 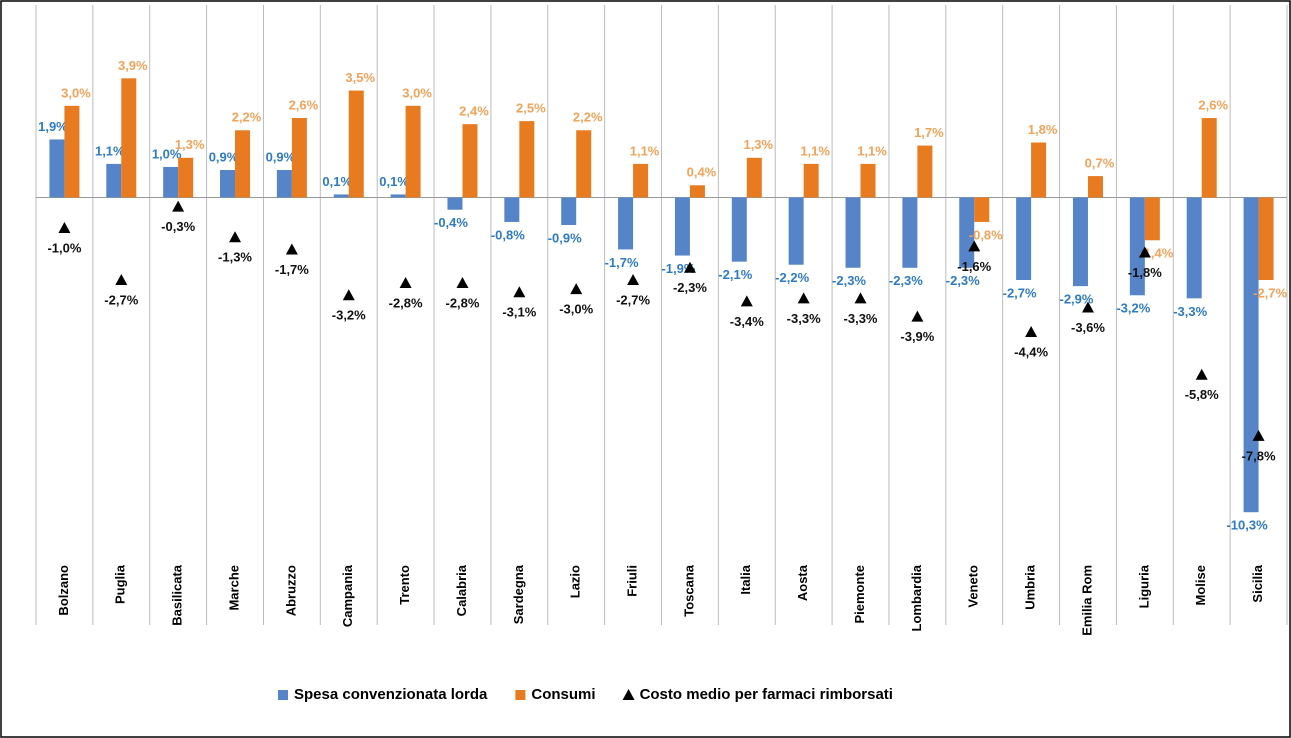 What do you see at coordinates (391, 694) in the screenshot?
I see `legend-label: Spesa convenzionata lorda` at bounding box center [391, 694].